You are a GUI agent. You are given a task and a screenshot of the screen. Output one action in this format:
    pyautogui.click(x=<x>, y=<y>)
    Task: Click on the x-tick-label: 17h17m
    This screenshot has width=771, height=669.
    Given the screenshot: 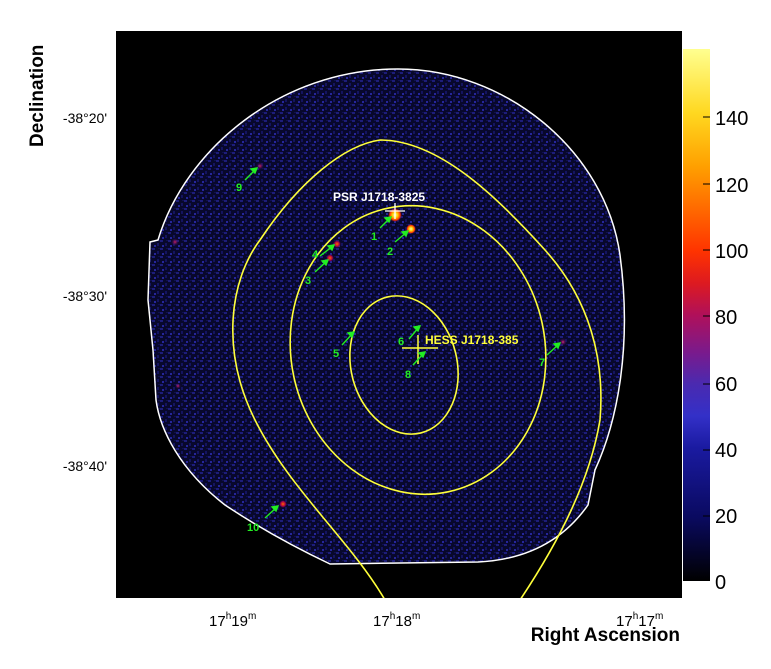 What is the action you would take?
    pyautogui.click(x=639, y=620)
    